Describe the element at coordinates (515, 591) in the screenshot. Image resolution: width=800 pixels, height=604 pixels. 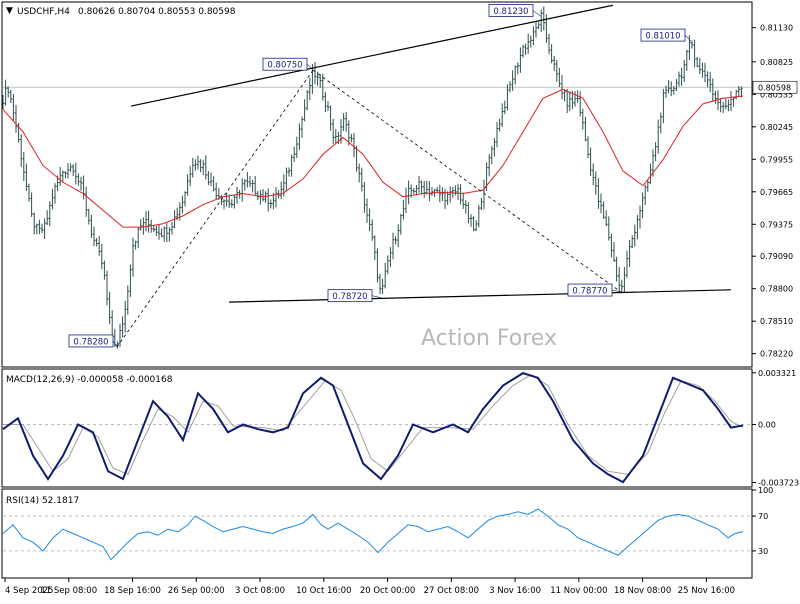
I see `x-tick-label: 3 Nov 16:00` at that location.